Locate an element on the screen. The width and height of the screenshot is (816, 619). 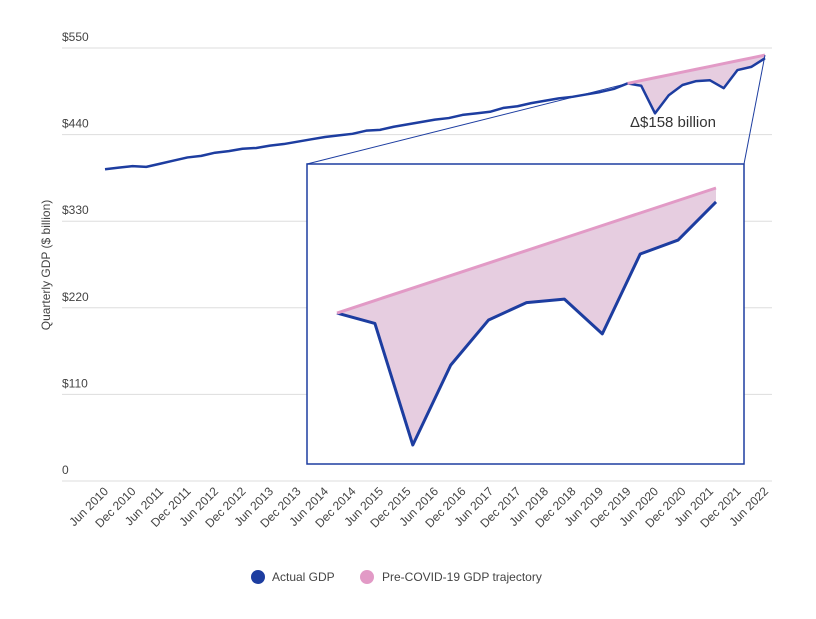
y-tick-label: 0 is located at coordinates (65, 470).